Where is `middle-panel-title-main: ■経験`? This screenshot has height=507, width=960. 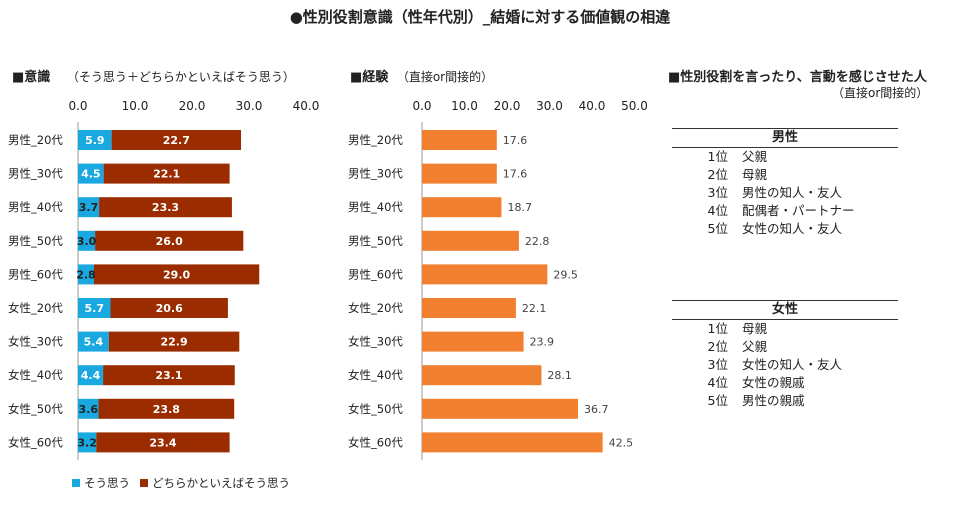
middle-panel-title-main: ■経験 is located at coordinates (369, 77).